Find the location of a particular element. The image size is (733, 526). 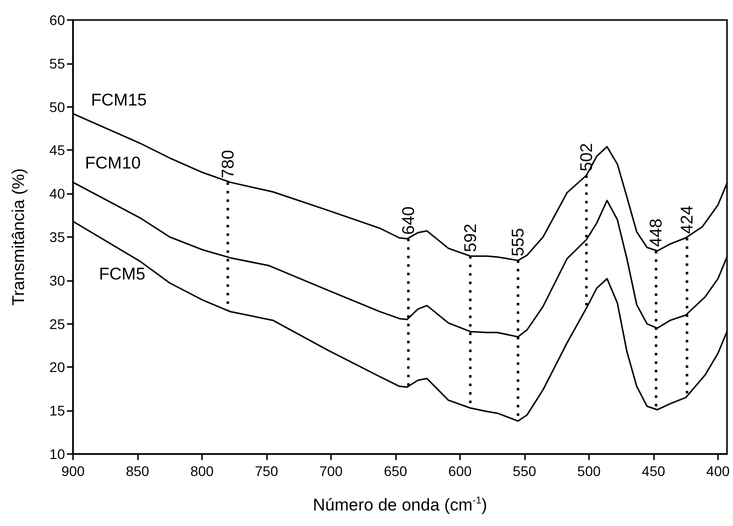

annotation: 502 is located at coordinates (586, 157).